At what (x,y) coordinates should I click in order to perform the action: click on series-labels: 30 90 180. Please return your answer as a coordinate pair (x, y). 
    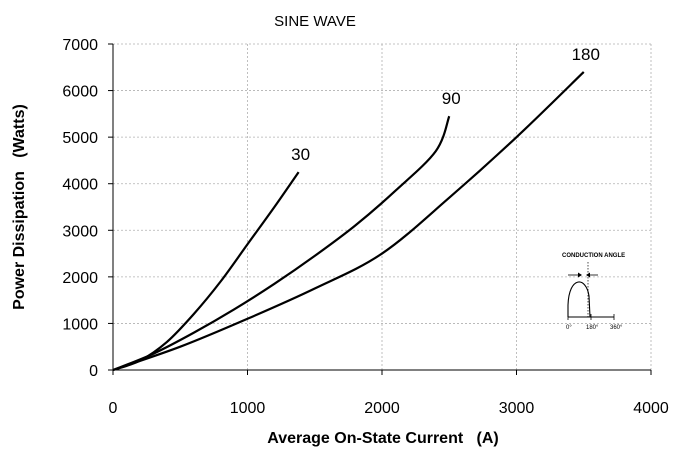
    Looking at the image, I should click on (445, 104).